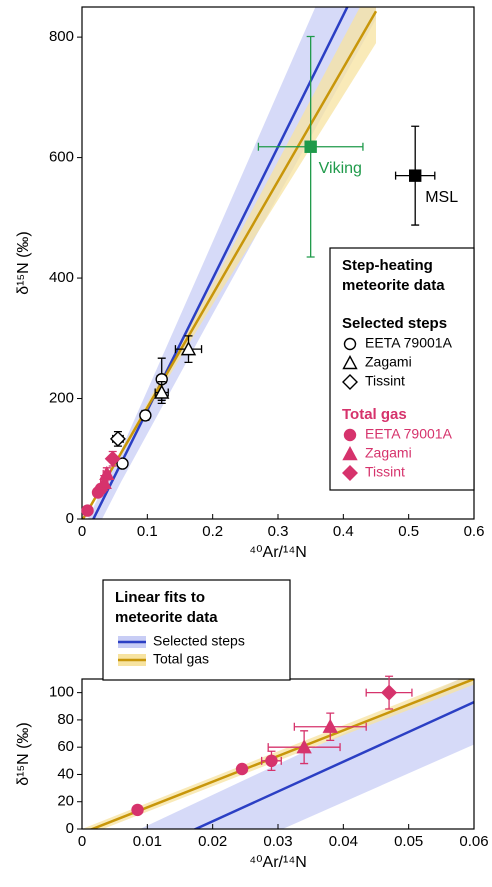  What do you see at coordinates (441, 197) in the screenshot?
I see `point-label: MSL` at bounding box center [441, 197].